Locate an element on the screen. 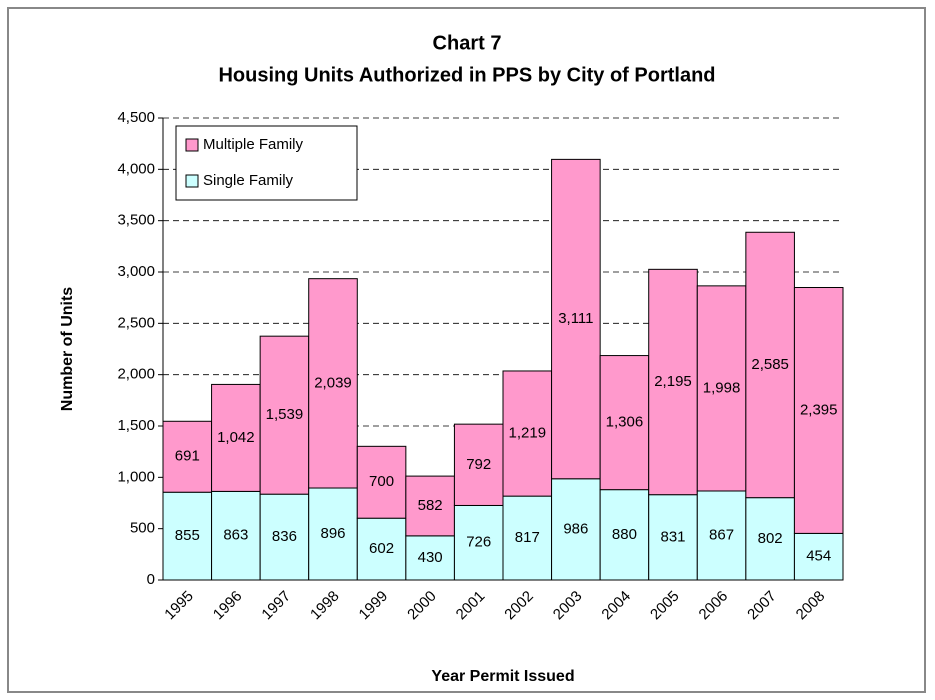 This screenshot has height=700, width=935. data-label: 880 is located at coordinates (624, 534).